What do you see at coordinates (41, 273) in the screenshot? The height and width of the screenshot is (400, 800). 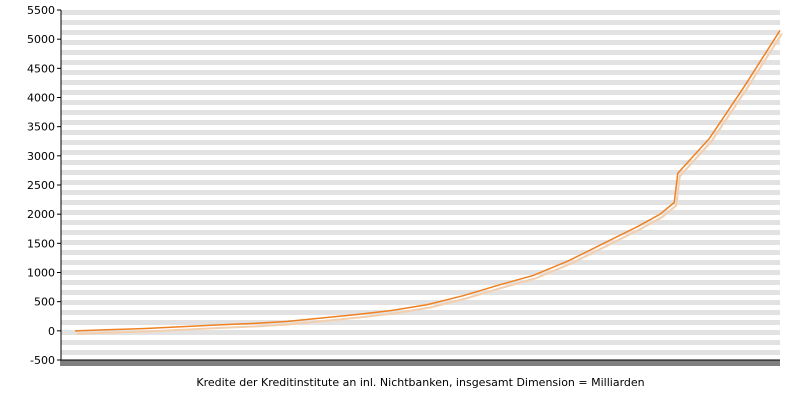 I see `y-tick-label: 1000` at bounding box center [41, 273].